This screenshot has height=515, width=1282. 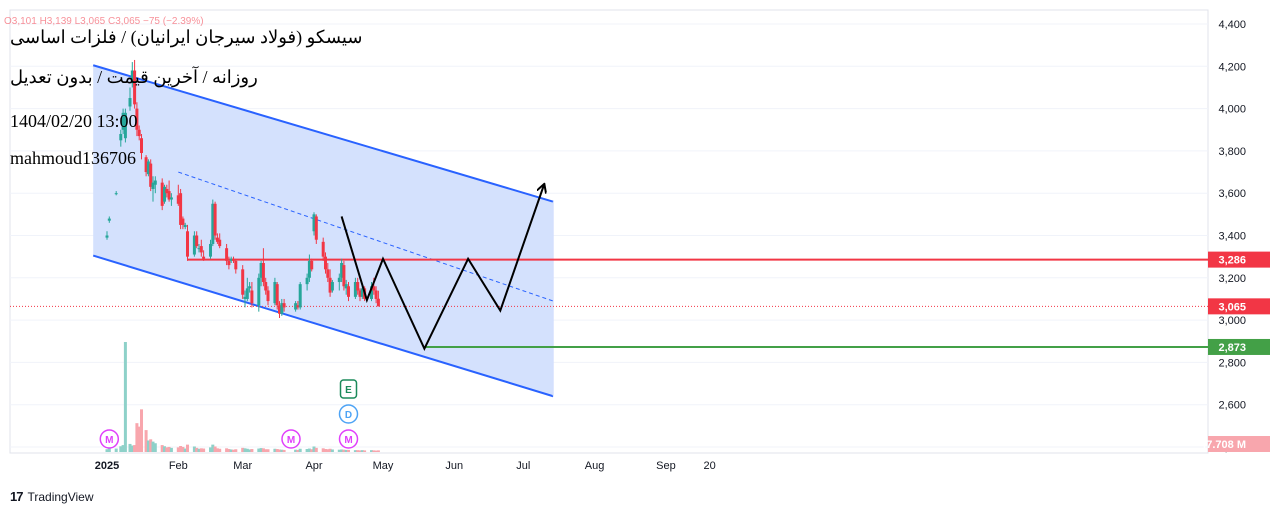 I want to click on event-marker-label: M, so click(x=348, y=440).